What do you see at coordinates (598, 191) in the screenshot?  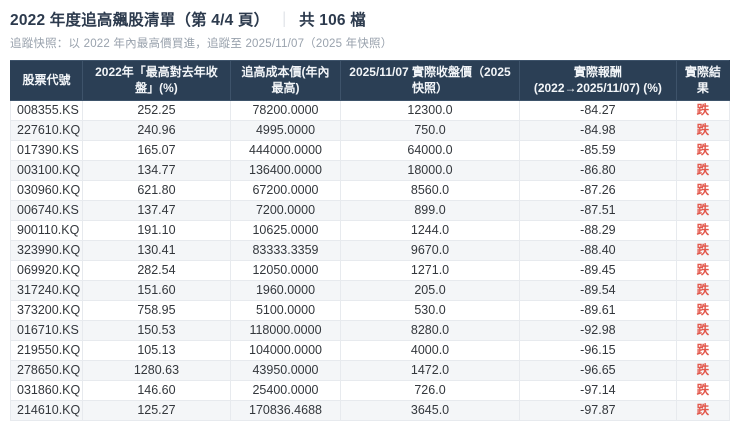 I see `cell-return_pct: -87.26` at bounding box center [598, 191].